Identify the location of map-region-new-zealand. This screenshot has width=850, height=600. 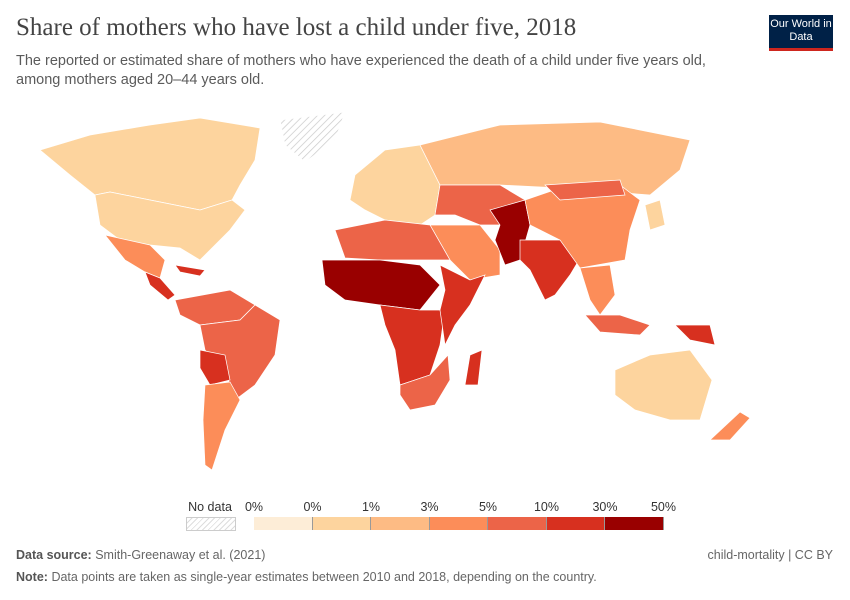
(730, 426).